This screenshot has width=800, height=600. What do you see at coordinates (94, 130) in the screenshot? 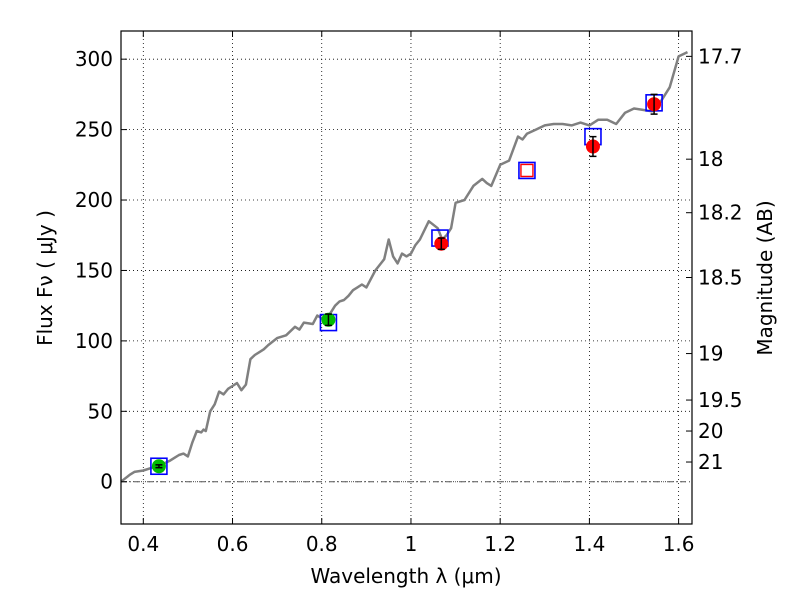
I see `y-tick-label: 250` at bounding box center [94, 130].